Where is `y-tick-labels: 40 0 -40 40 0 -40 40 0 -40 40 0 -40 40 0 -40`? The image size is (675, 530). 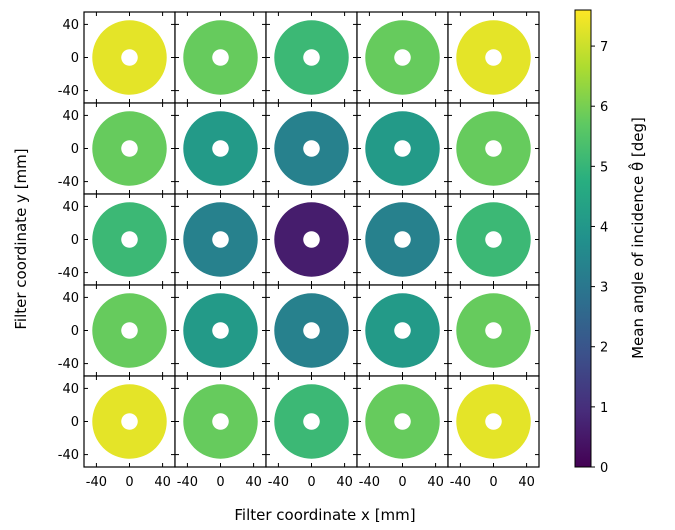
y-tick-labels: 40 0 -40 40 0 -40 40 0 -40 40 0 -40 40 0 -40 is located at coordinates (68, 240).